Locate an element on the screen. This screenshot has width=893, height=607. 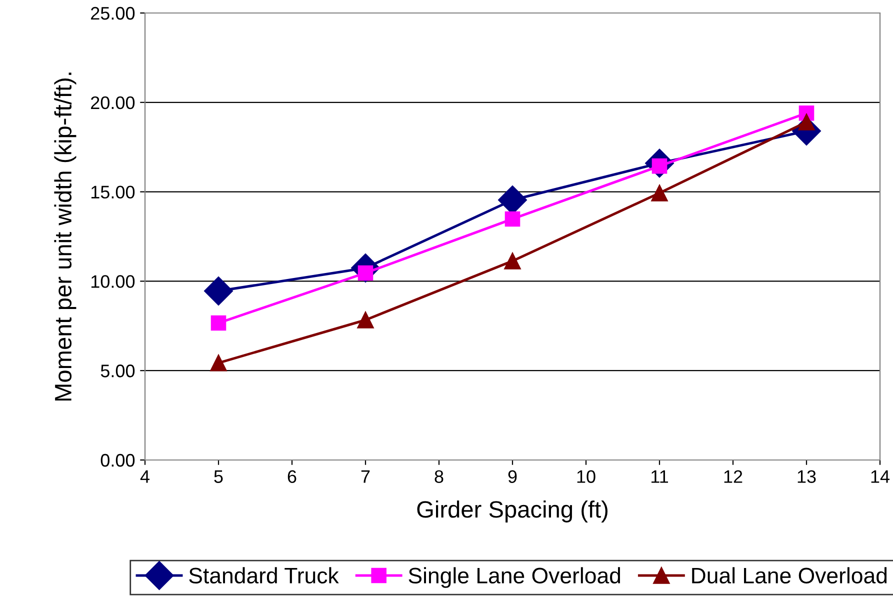
x-tick-label: 12 is located at coordinates (733, 476).